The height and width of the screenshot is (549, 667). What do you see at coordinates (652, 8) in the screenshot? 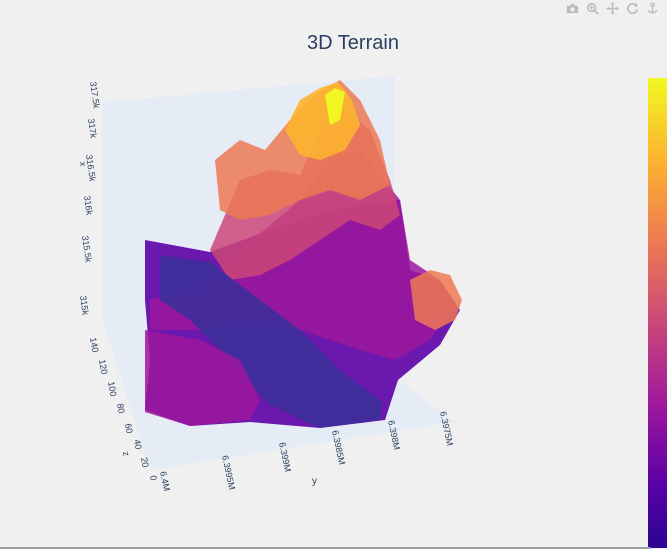
I see `turntable-icon` at bounding box center [652, 8].